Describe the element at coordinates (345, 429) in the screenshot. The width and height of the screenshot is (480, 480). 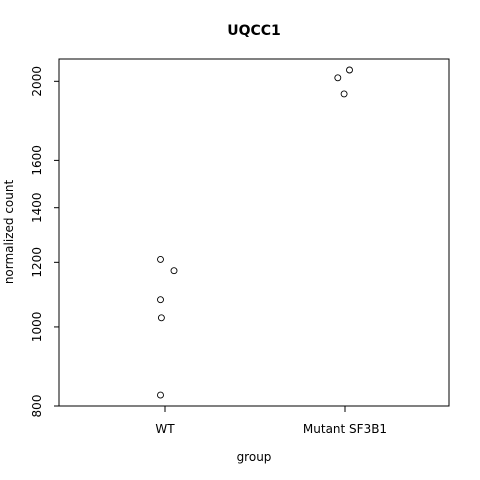
I see `x-tick-label: Mutant SF3B1` at that location.